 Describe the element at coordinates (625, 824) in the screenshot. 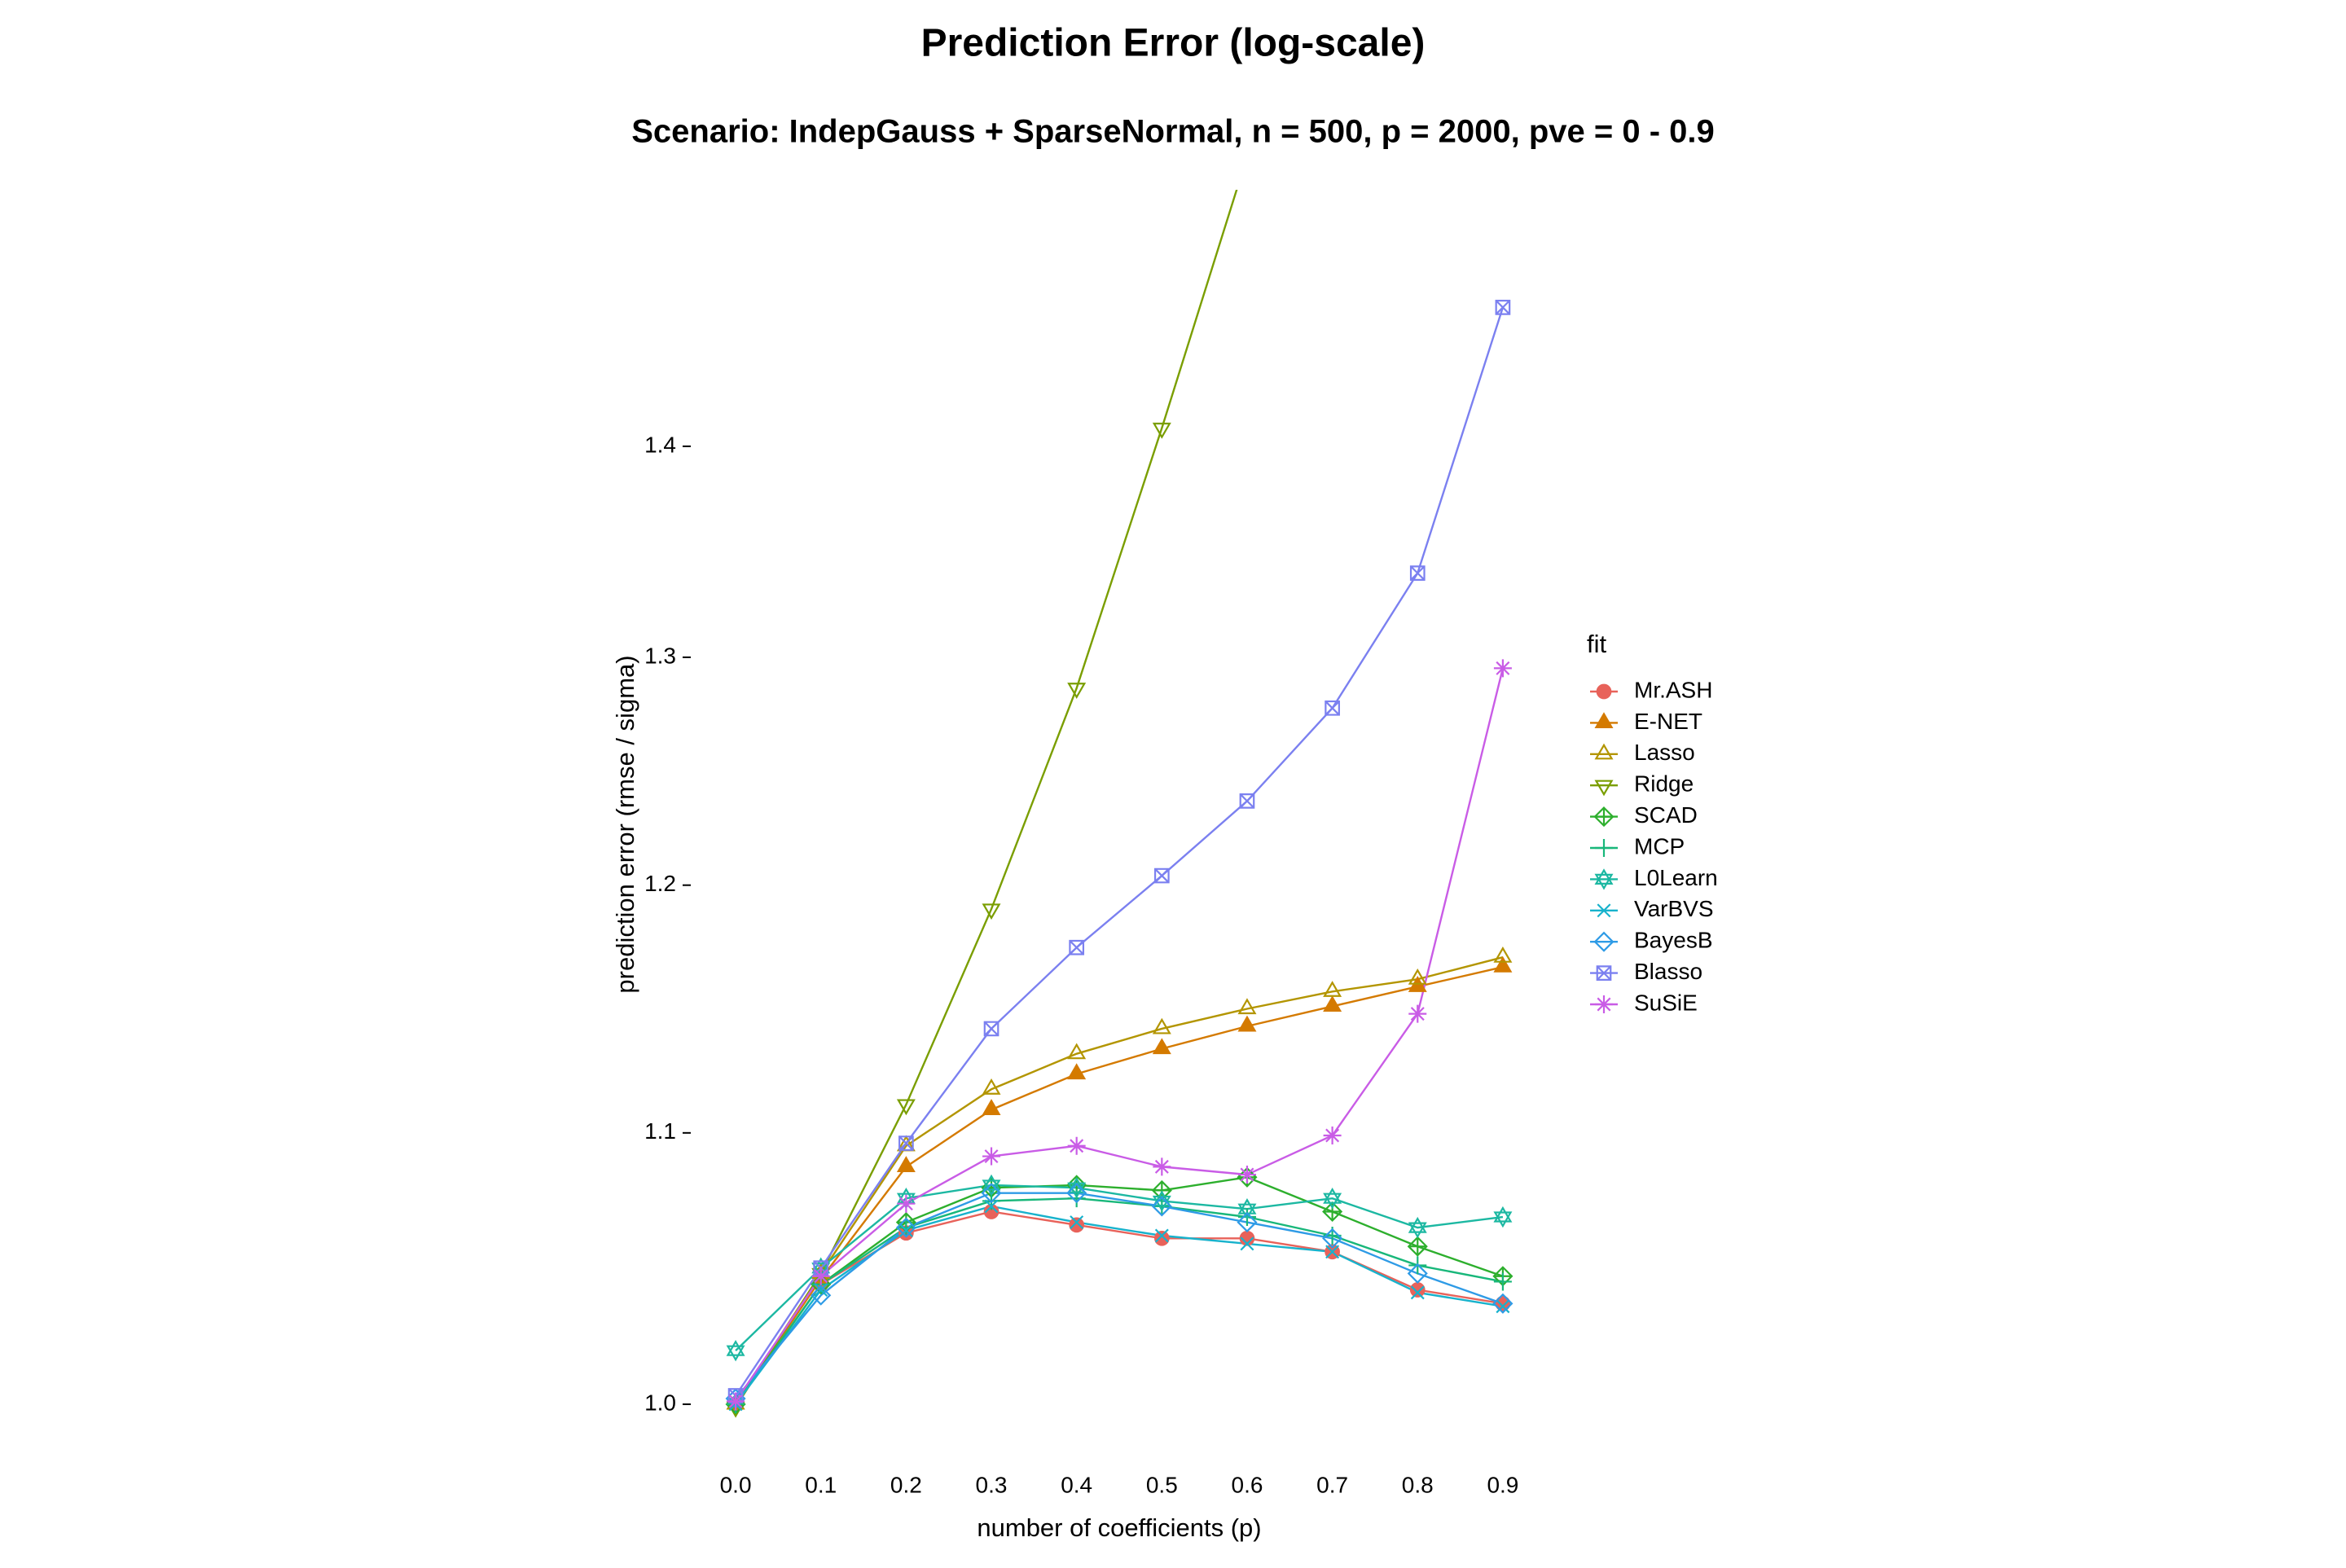

I see `y-axis-label: prediction error (rmse / sigma)` at that location.